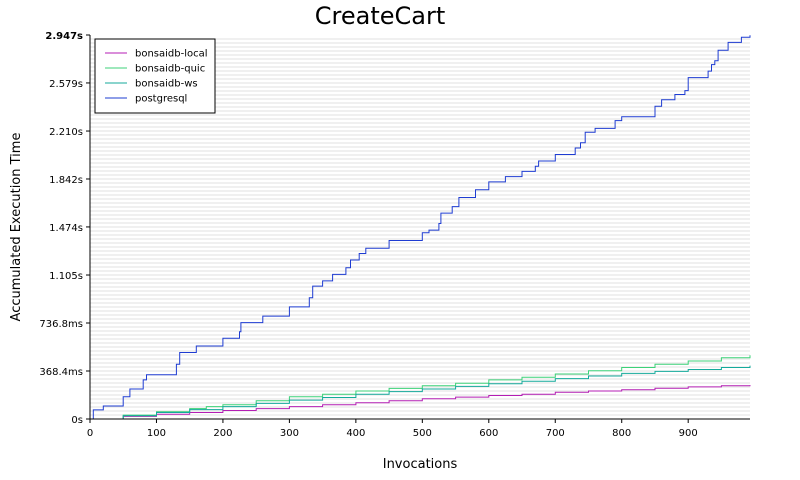 The height and width of the screenshot is (480, 800). I want to click on x-tick-label: 500, so click(422, 433).